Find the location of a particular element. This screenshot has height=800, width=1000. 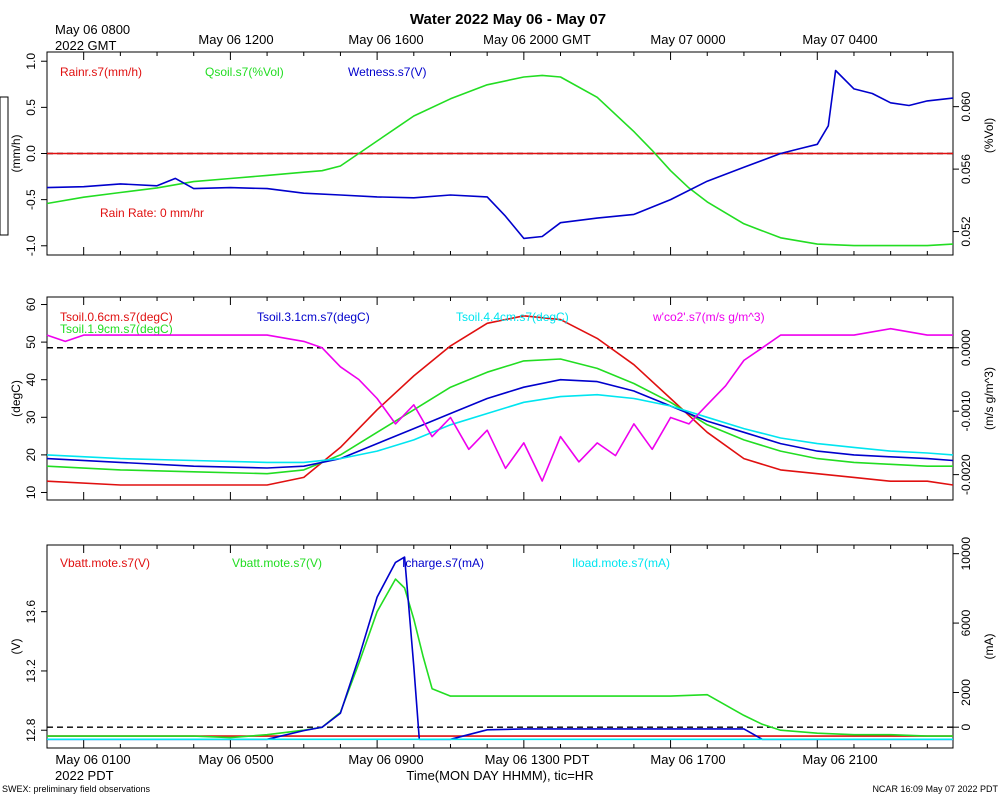

y-axis-label-right: (%Vol) is located at coordinates (989, 135).